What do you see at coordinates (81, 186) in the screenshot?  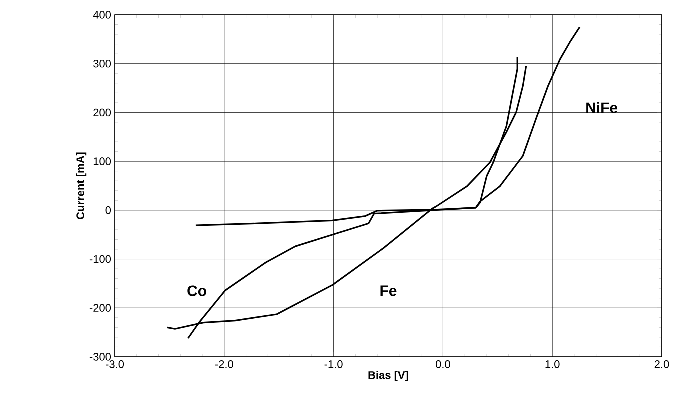 I see `y-axis-title: Current [mA]` at bounding box center [81, 186].